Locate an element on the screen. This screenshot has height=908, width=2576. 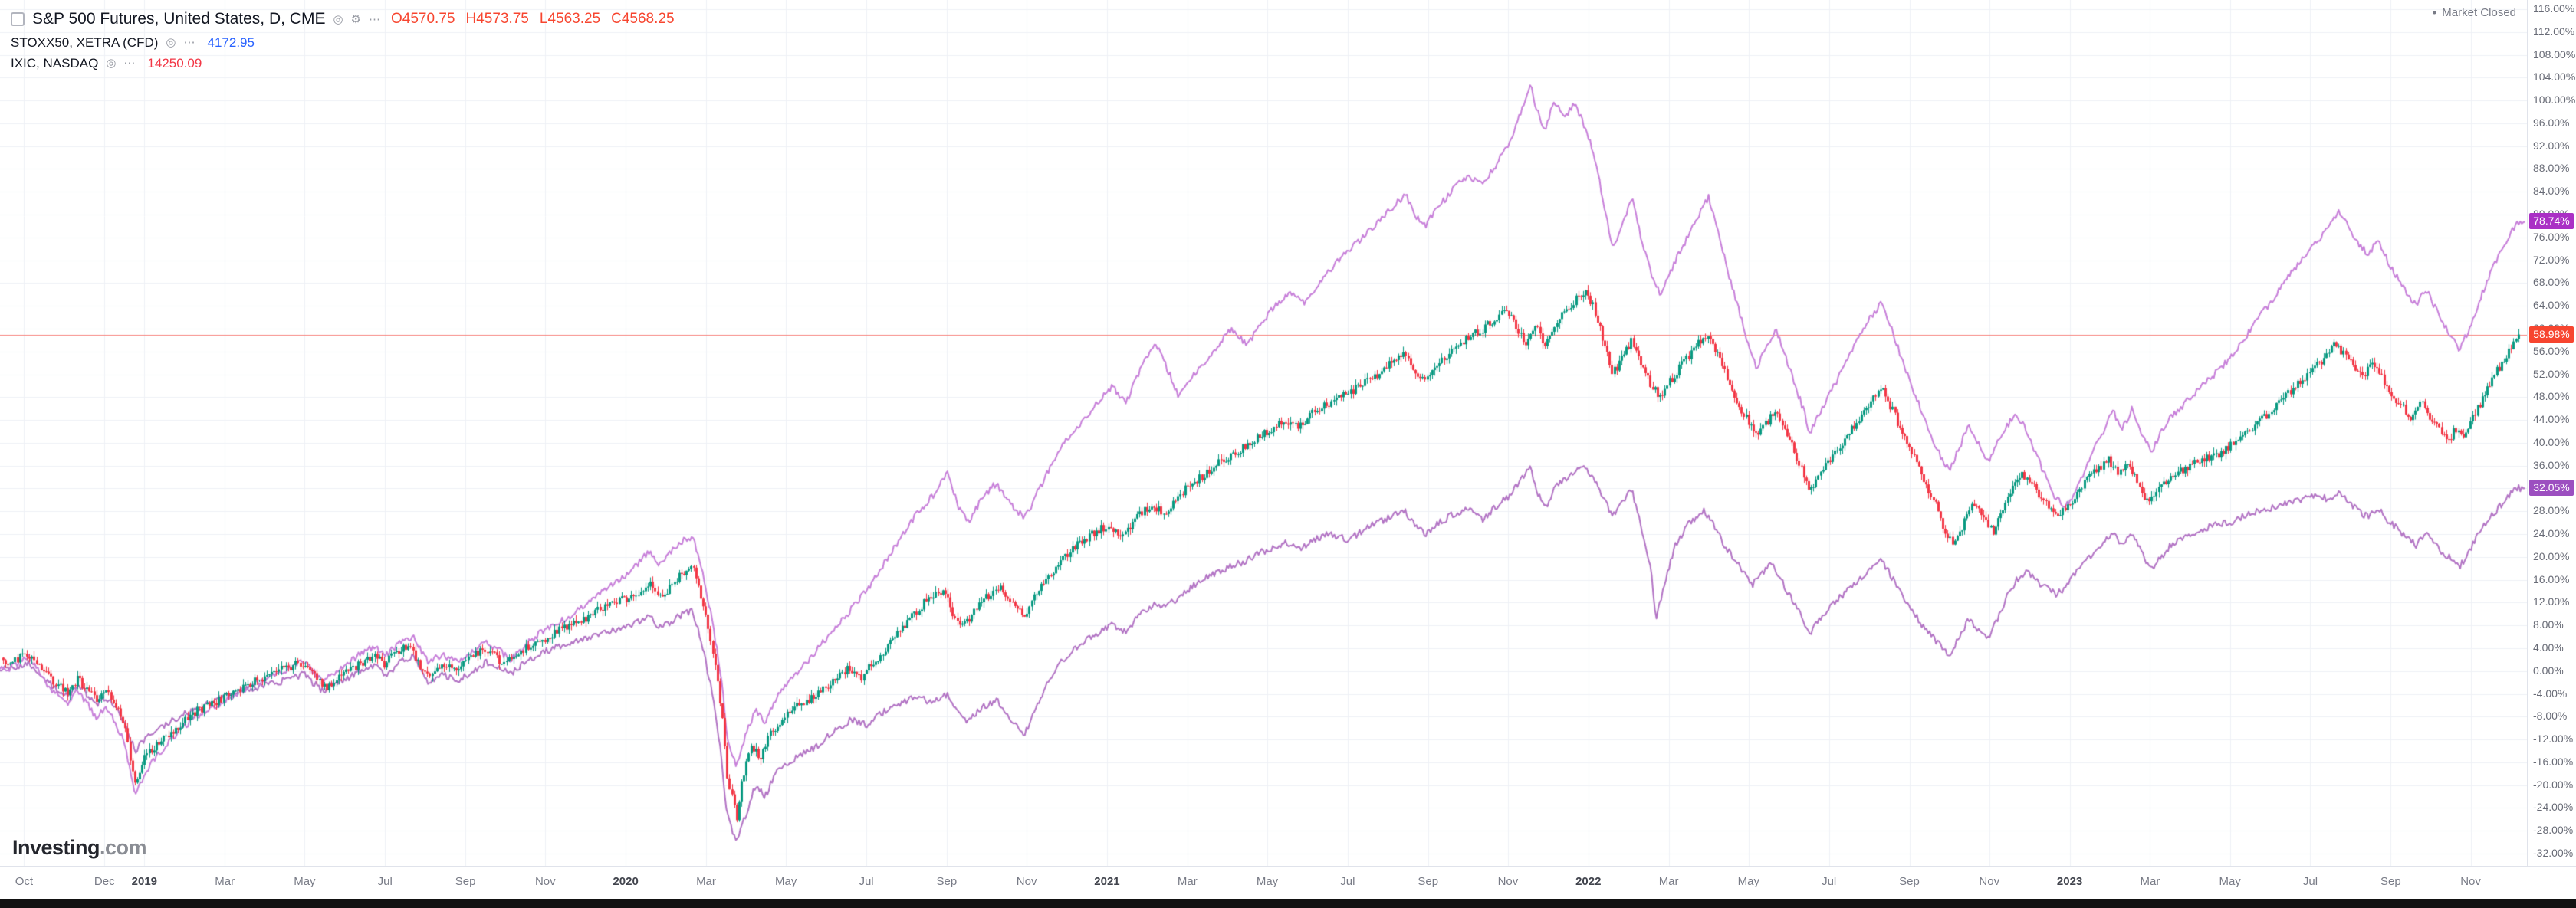
y-axis-label: 56.00% is located at coordinates (2551, 351).